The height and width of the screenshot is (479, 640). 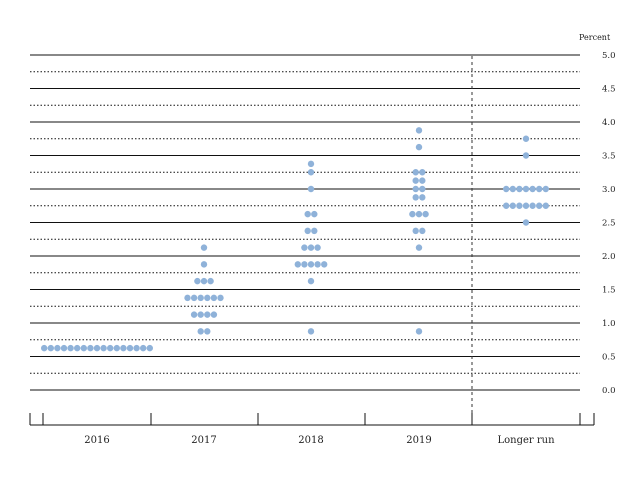 What do you see at coordinates (609, 56) in the screenshot?
I see `y-tick-label: 5.0` at bounding box center [609, 56].